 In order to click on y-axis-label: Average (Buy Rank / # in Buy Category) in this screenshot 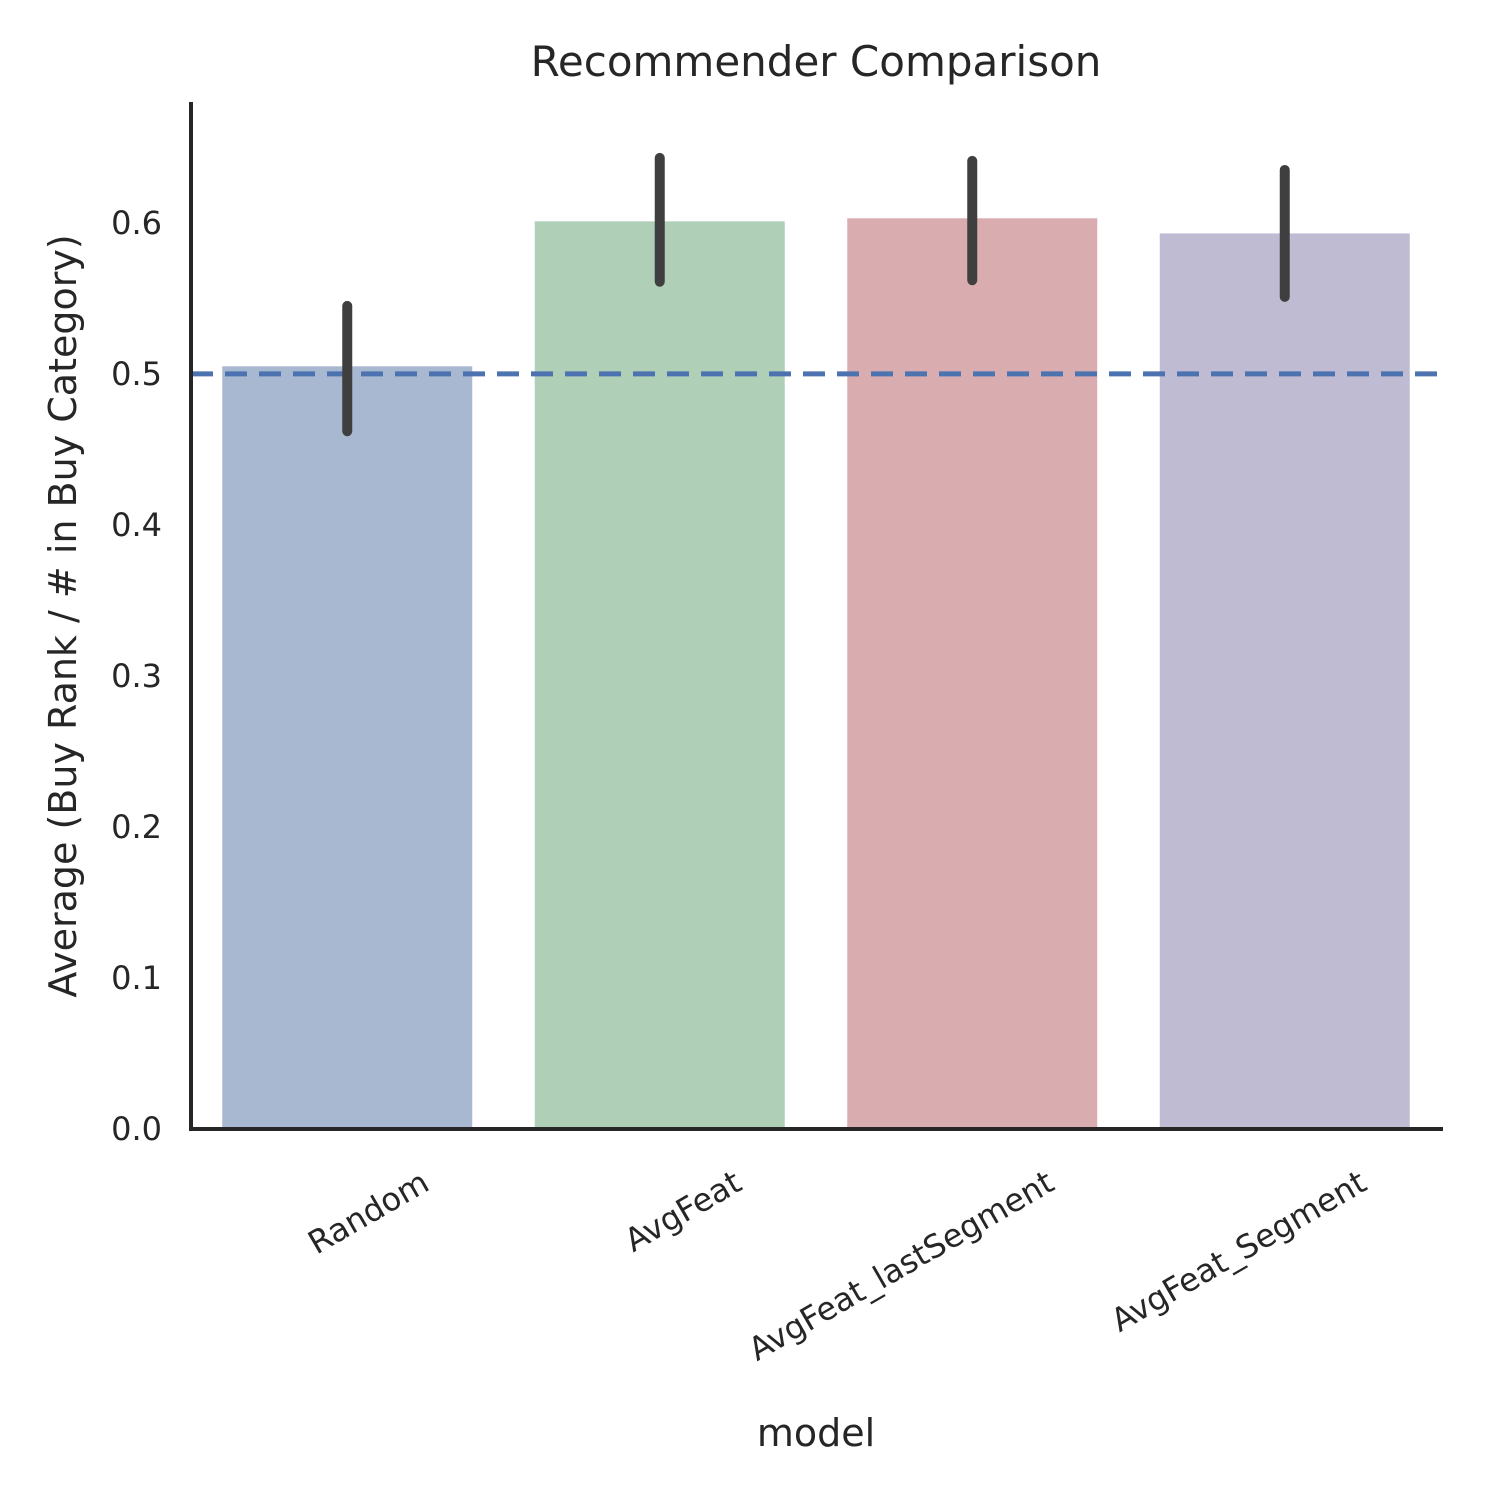, I will do `click(63, 615)`.